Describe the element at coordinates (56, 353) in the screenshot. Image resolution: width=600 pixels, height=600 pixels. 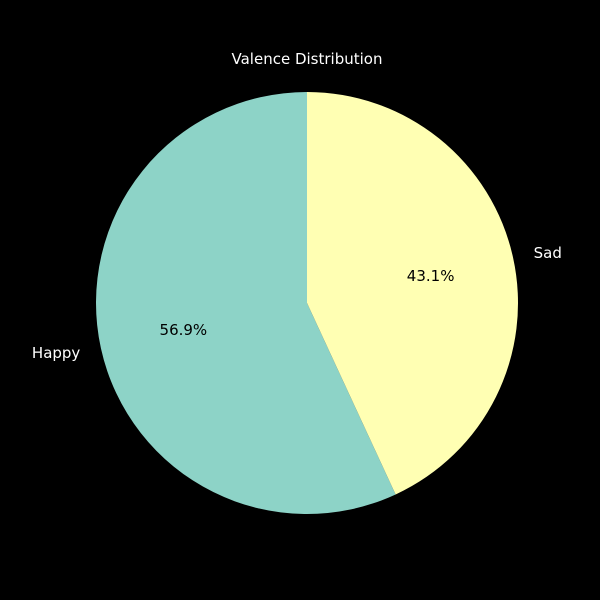
I see `slice-label-happy: Happy` at that location.